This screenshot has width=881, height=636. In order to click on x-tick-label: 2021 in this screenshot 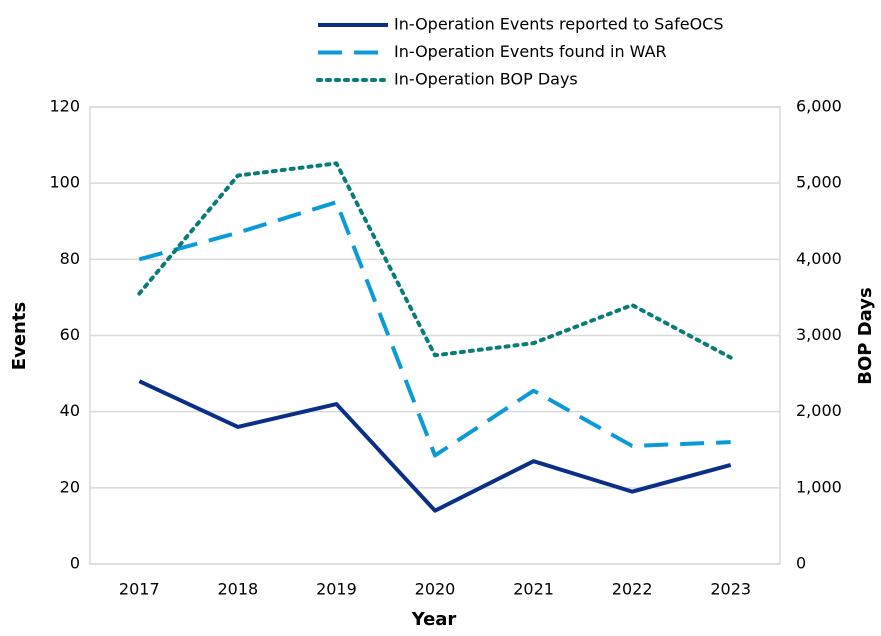, I will do `click(533, 589)`.